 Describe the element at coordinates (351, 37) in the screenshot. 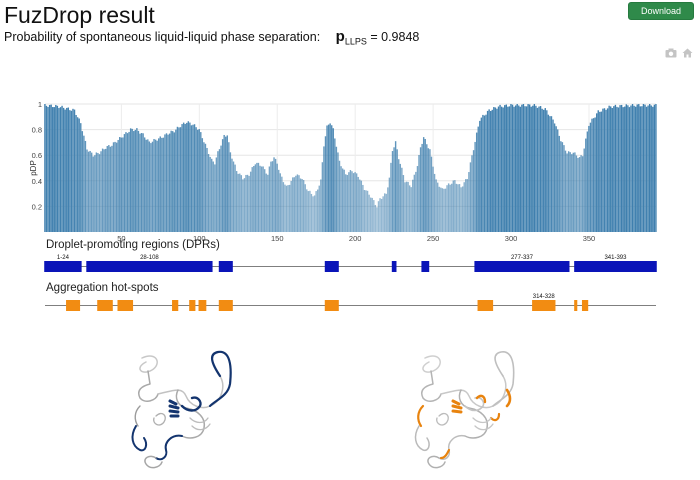

I see `llps-label: pLLPS` at that location.